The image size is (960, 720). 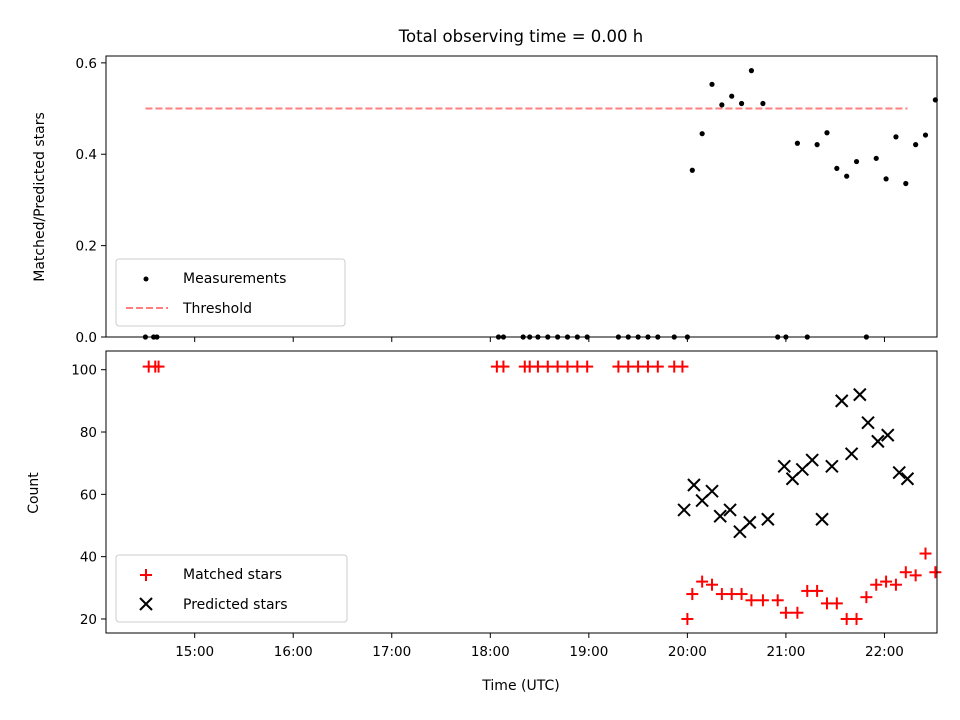 I want to click on y-tick-label: 0.2, so click(x=86, y=247).